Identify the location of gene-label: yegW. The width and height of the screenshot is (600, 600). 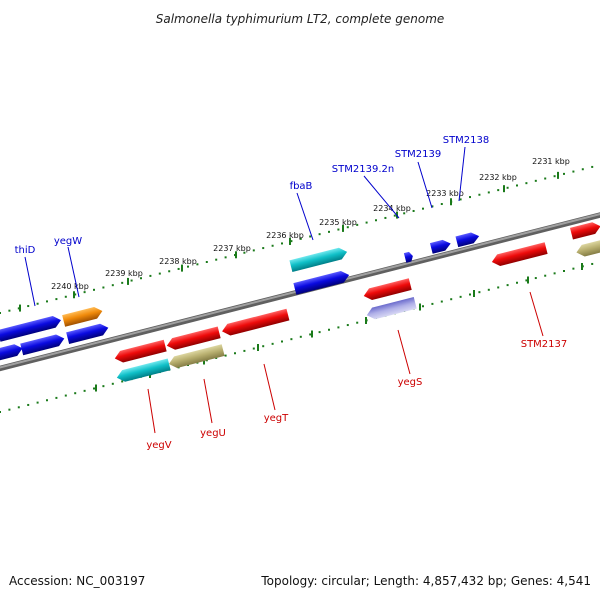
(68, 241).